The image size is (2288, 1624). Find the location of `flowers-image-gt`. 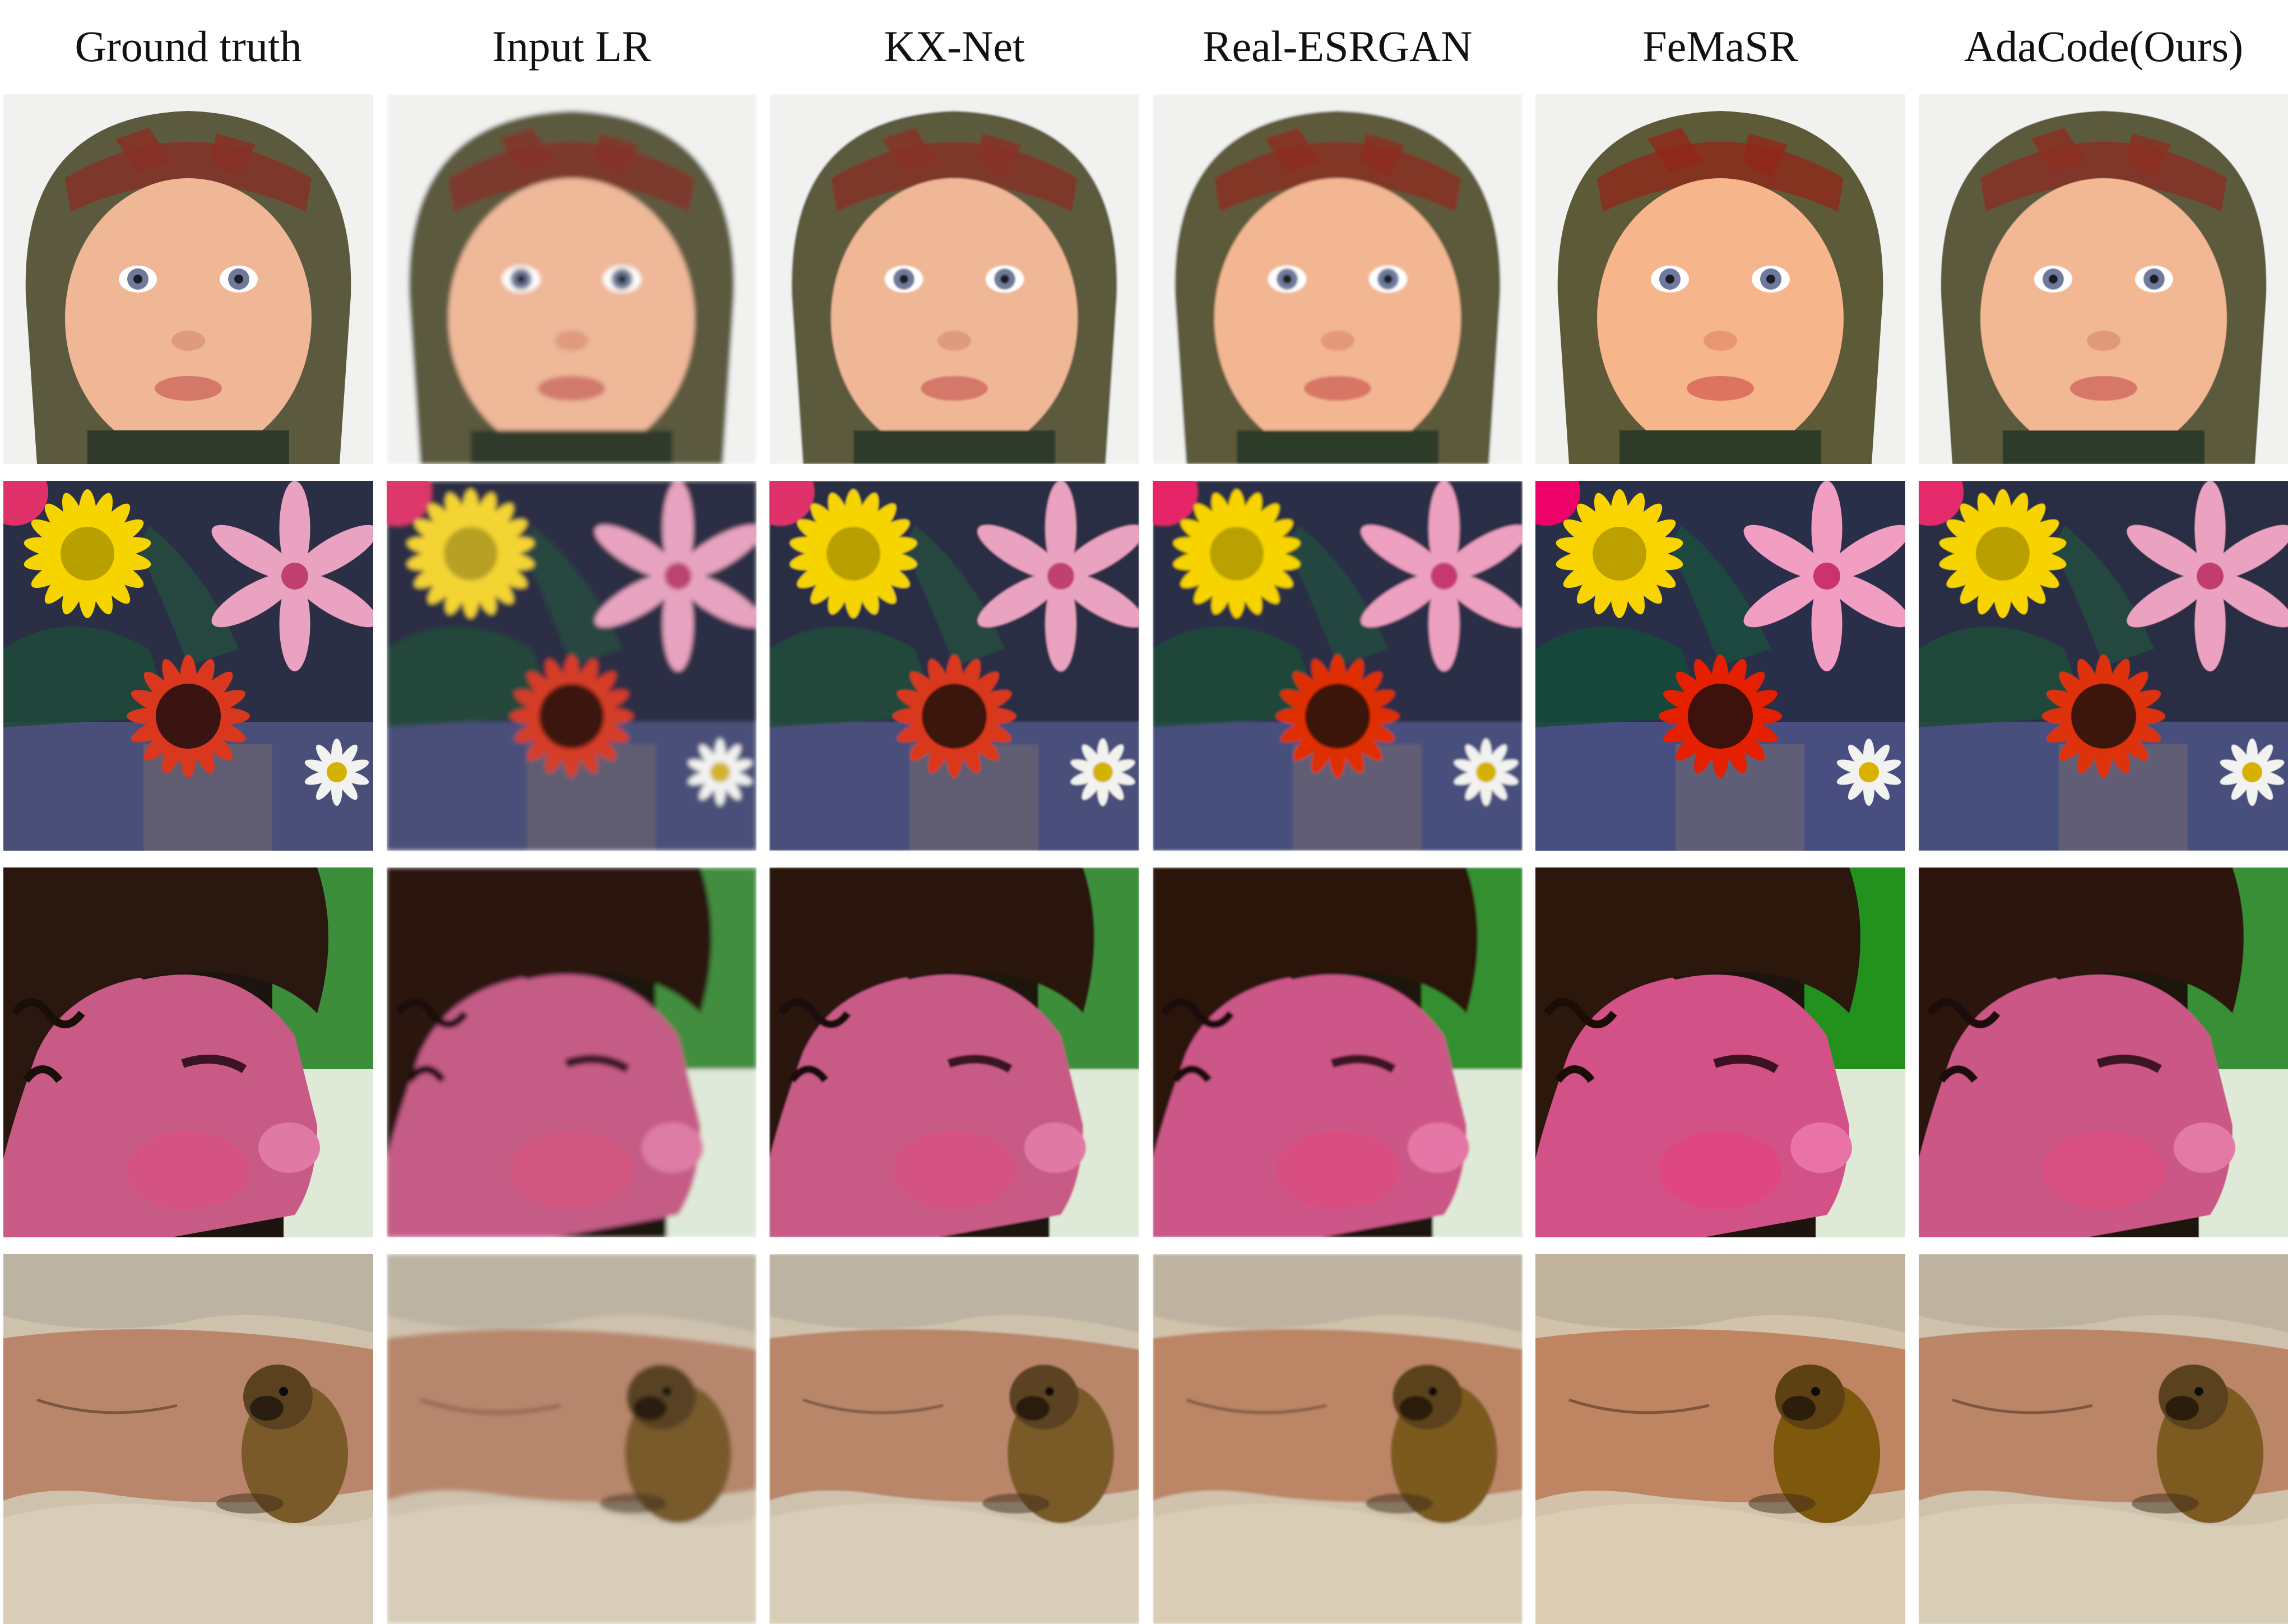

flowers-image-gt is located at coordinates (188, 666).